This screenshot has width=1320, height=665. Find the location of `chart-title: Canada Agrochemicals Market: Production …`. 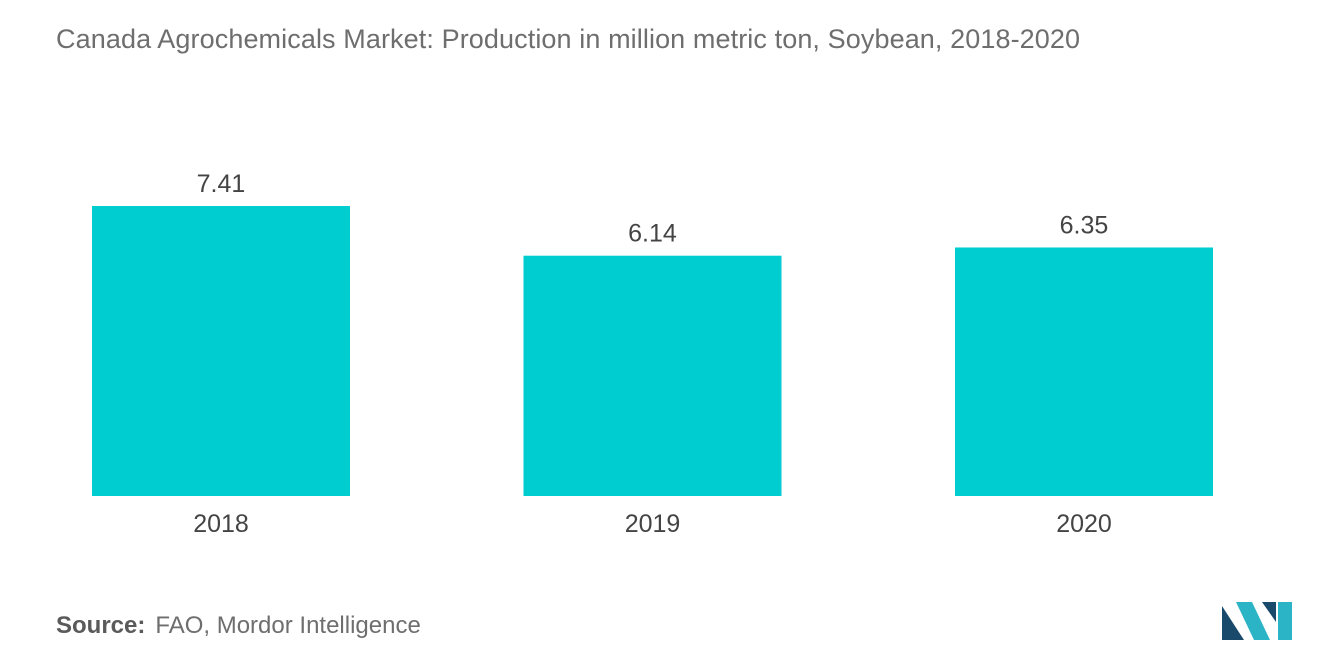

chart-title: Canada Agrochemicals Market: Production … is located at coordinates (568, 39).